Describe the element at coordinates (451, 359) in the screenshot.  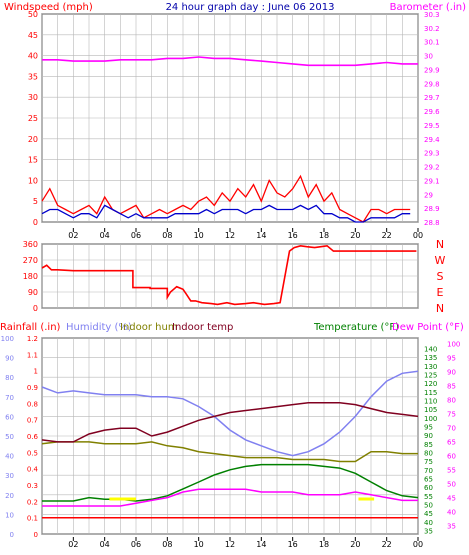
I see `dewpoint-tick-label: 95` at that location.